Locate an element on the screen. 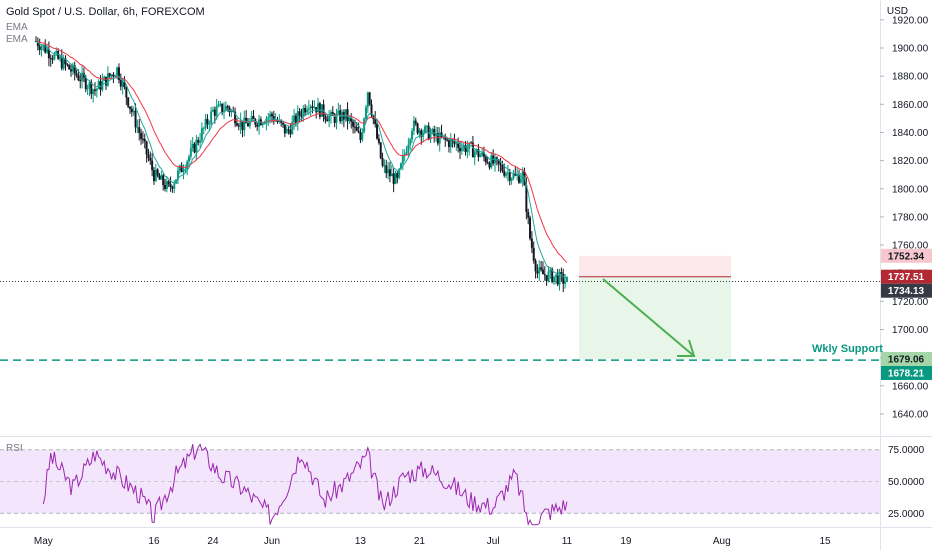  stop-loss-zone is located at coordinates (655, 266).